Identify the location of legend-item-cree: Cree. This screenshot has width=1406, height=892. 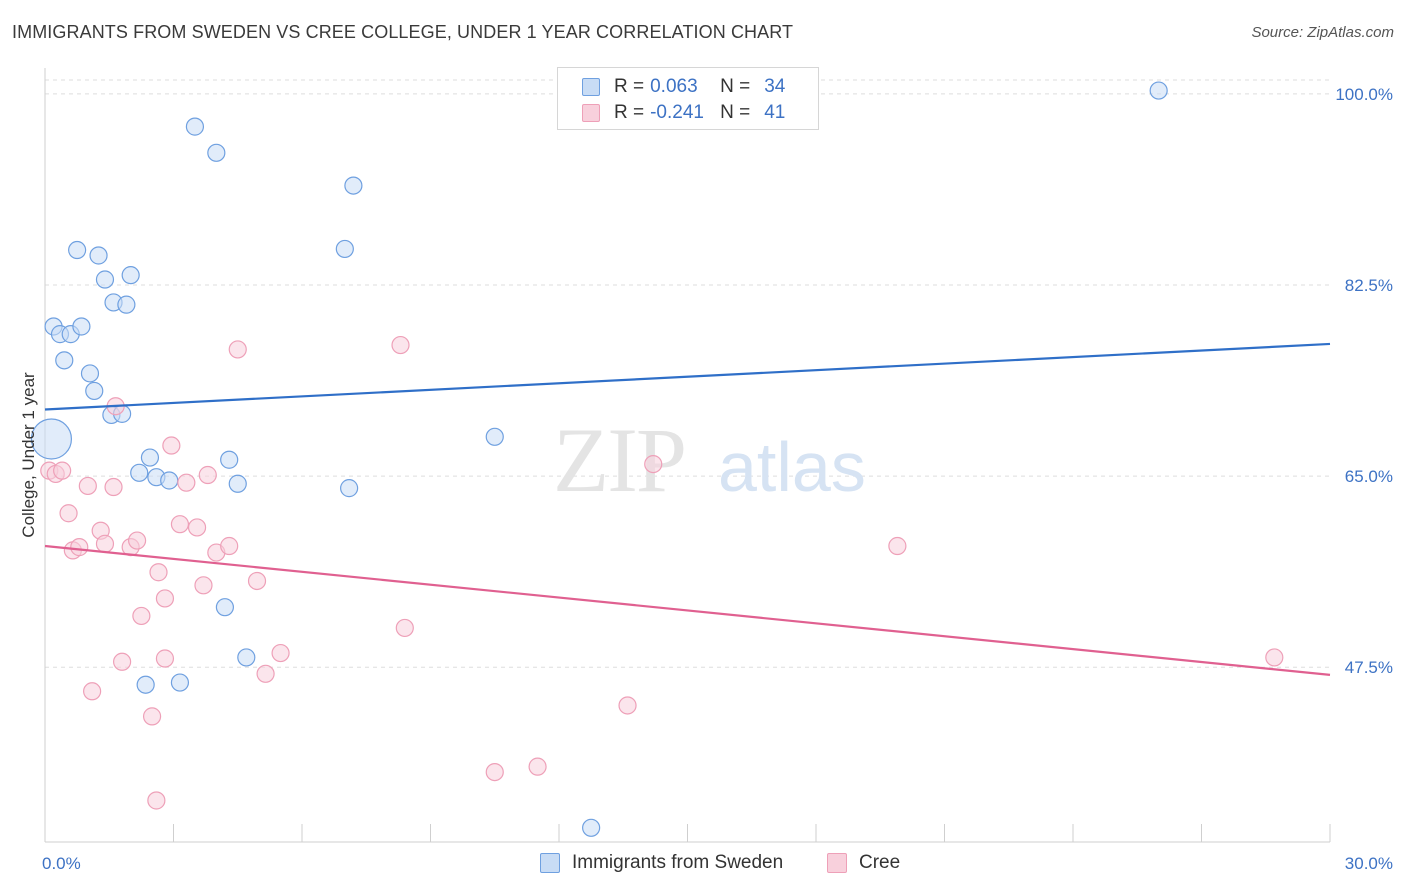
(863, 863).